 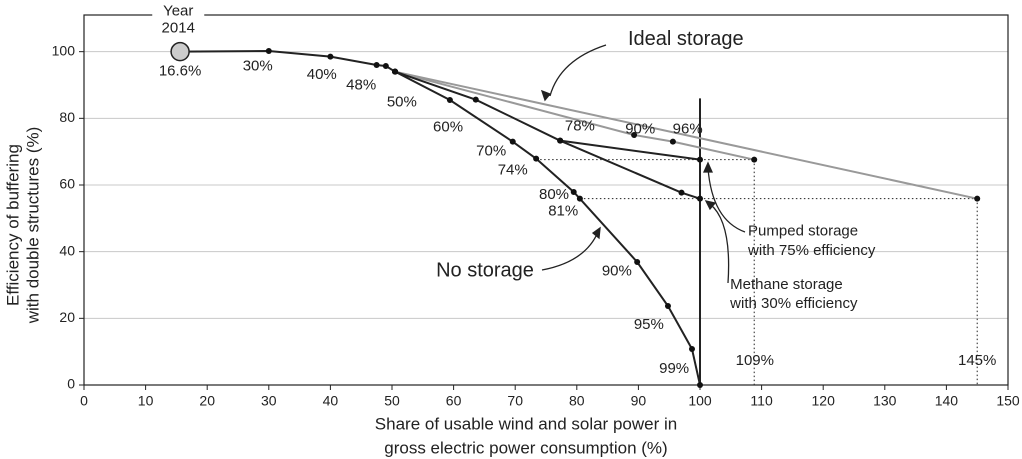 What do you see at coordinates (331, 401) in the screenshot?
I see `x-tick-label: 40` at bounding box center [331, 401].